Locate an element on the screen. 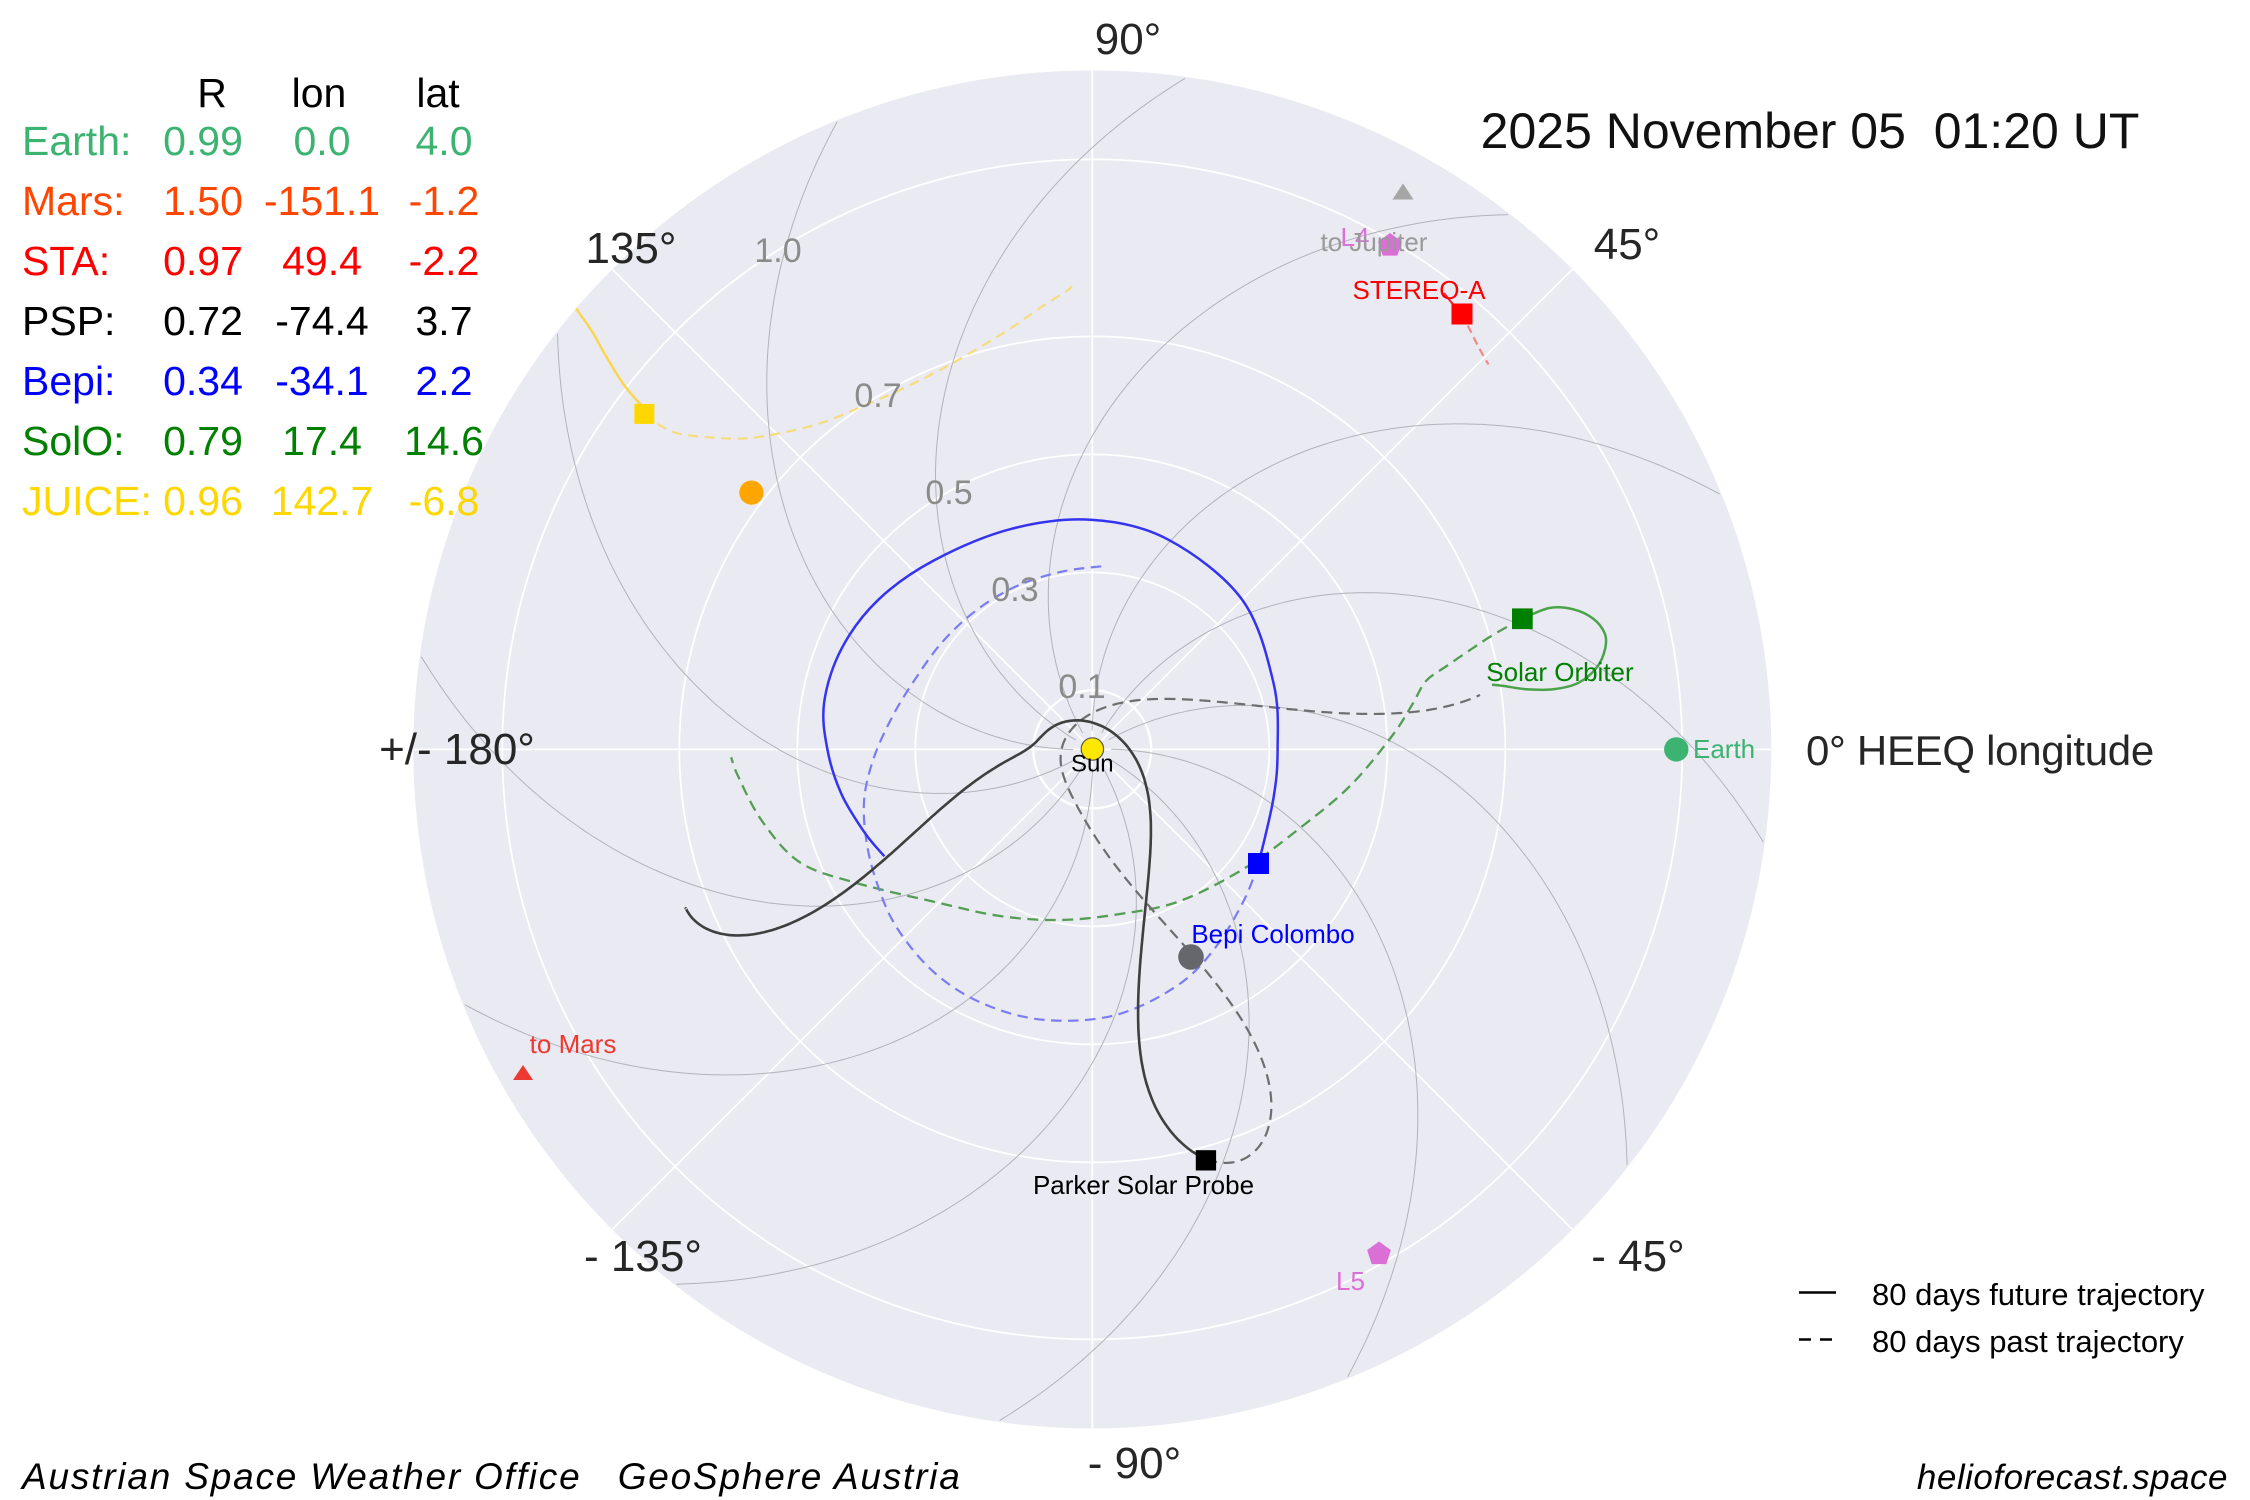 This screenshot has height=1500, width=2250. svg-text: 0.7 is located at coordinates (877, 396).